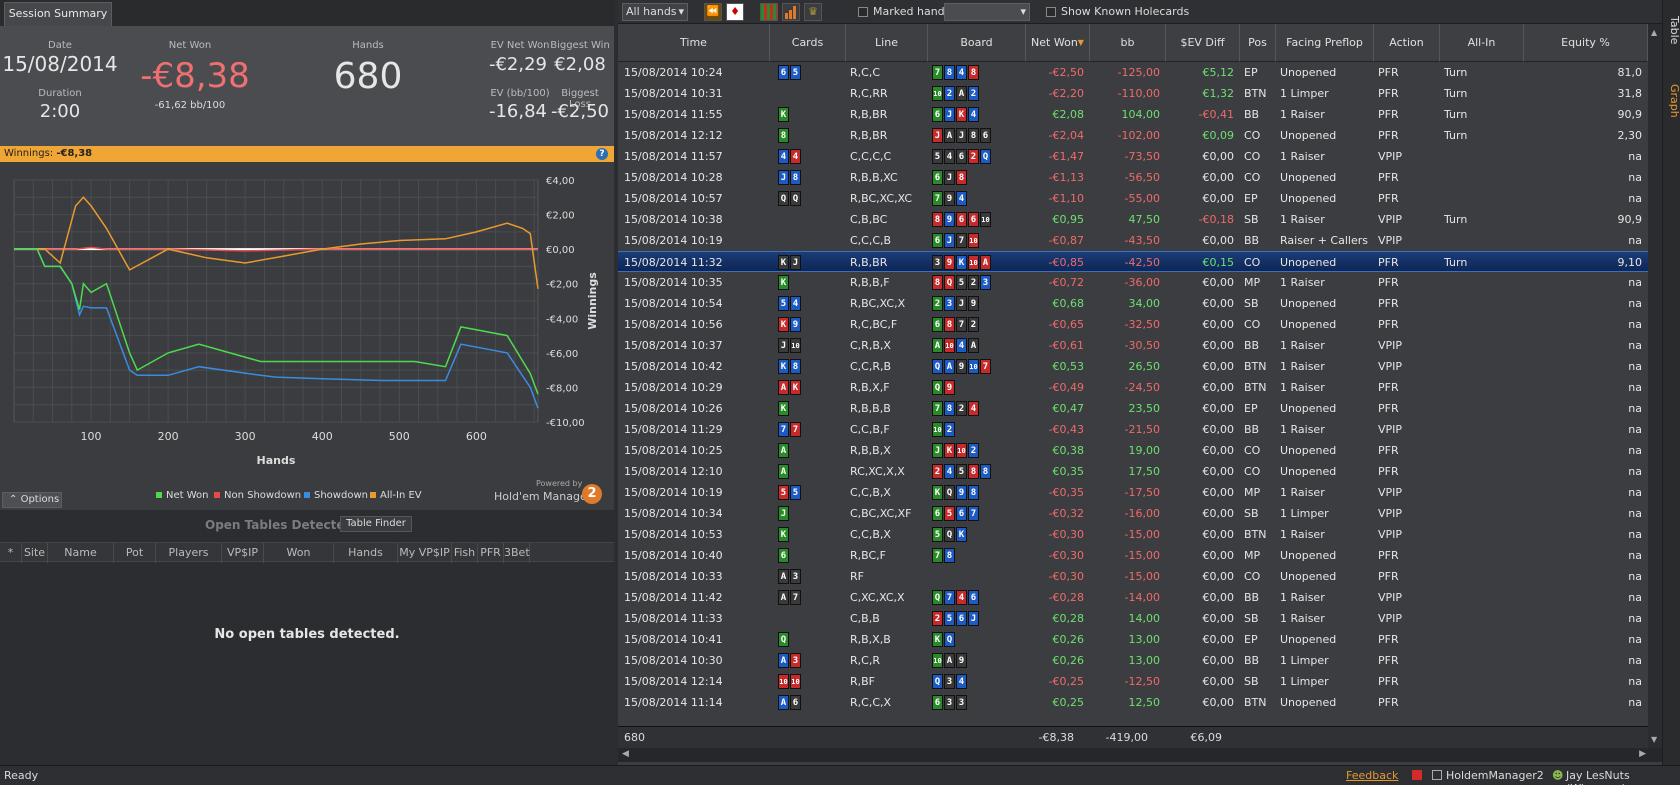 The image size is (1680, 785). I want to click on tab-graph: Graph, so click(1674, 101).